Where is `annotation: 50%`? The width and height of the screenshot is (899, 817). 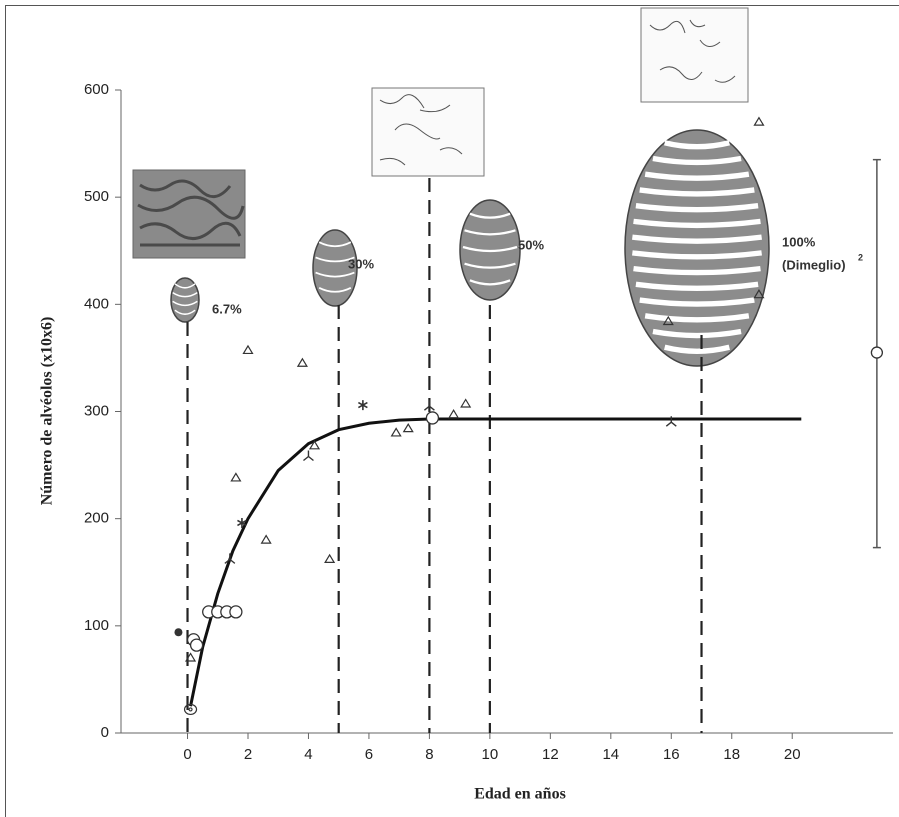 annotation: 50% is located at coordinates (531, 244).